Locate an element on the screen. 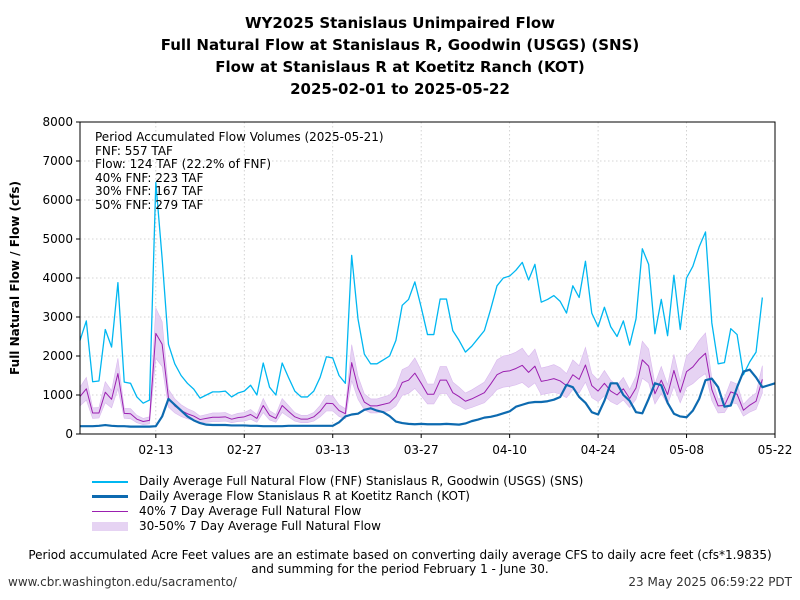 This screenshot has height=600, width=800. legend-label-band: 30-50% 7 Day Average Full Natural Flow is located at coordinates (260, 526).